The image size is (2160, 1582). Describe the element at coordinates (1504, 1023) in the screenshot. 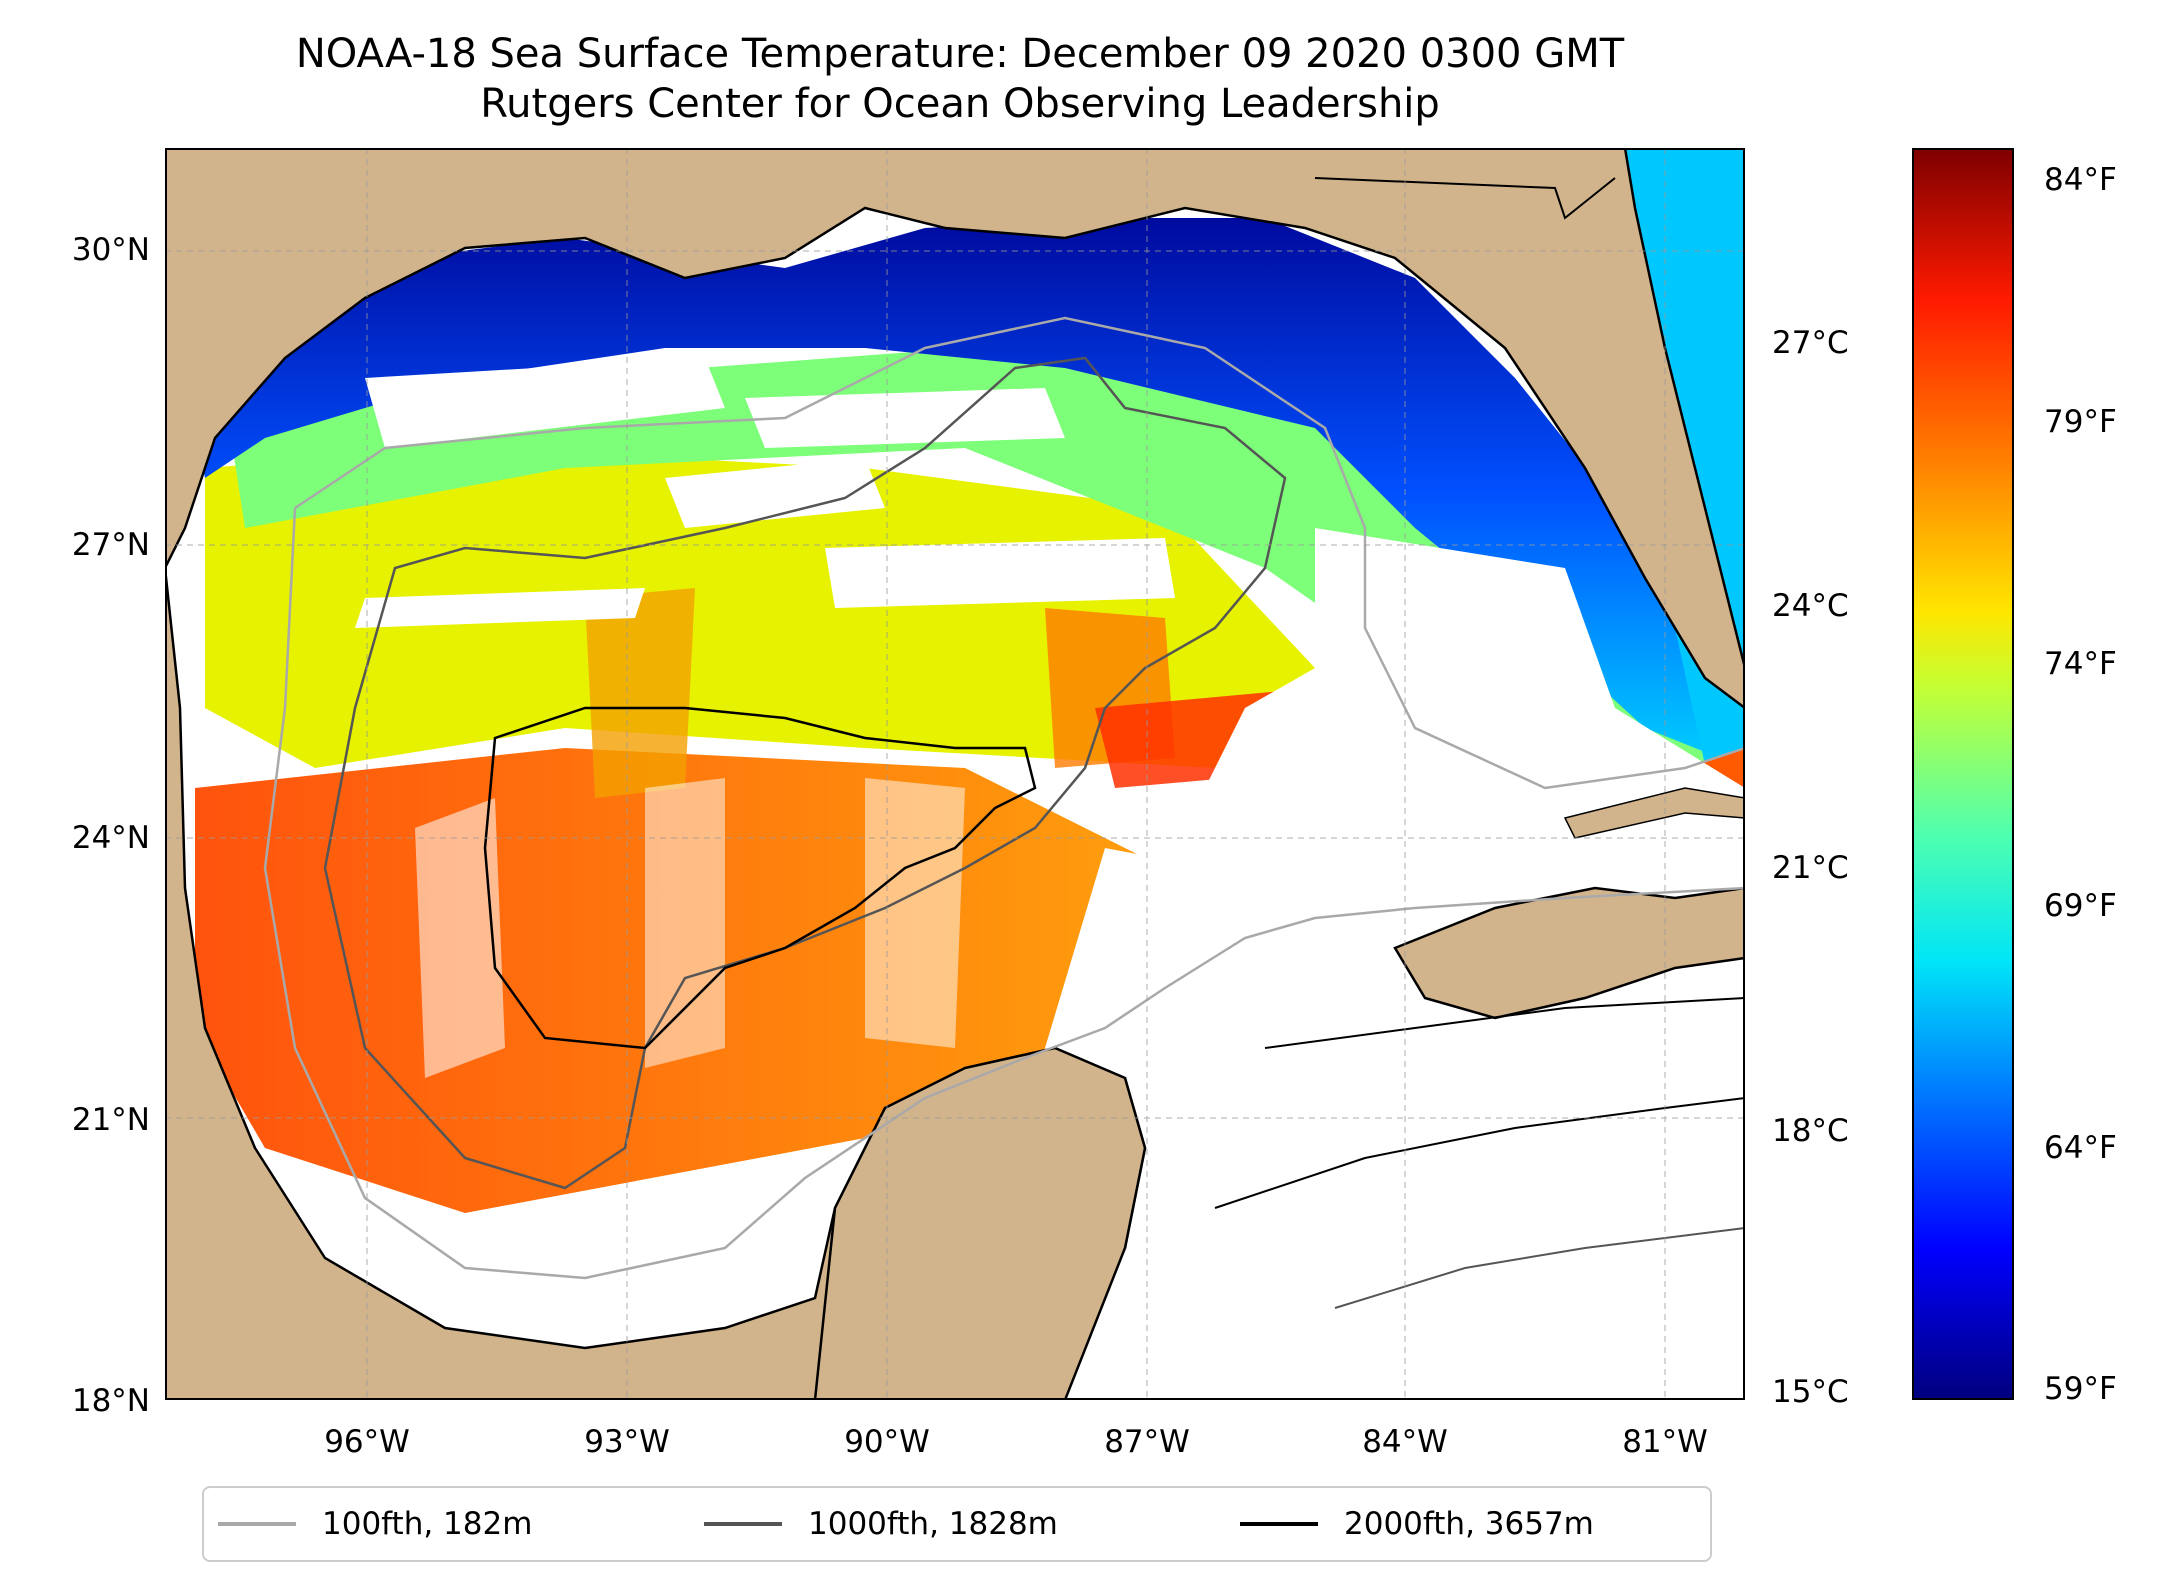

I see `contour-2000fth-caribbean` at that location.